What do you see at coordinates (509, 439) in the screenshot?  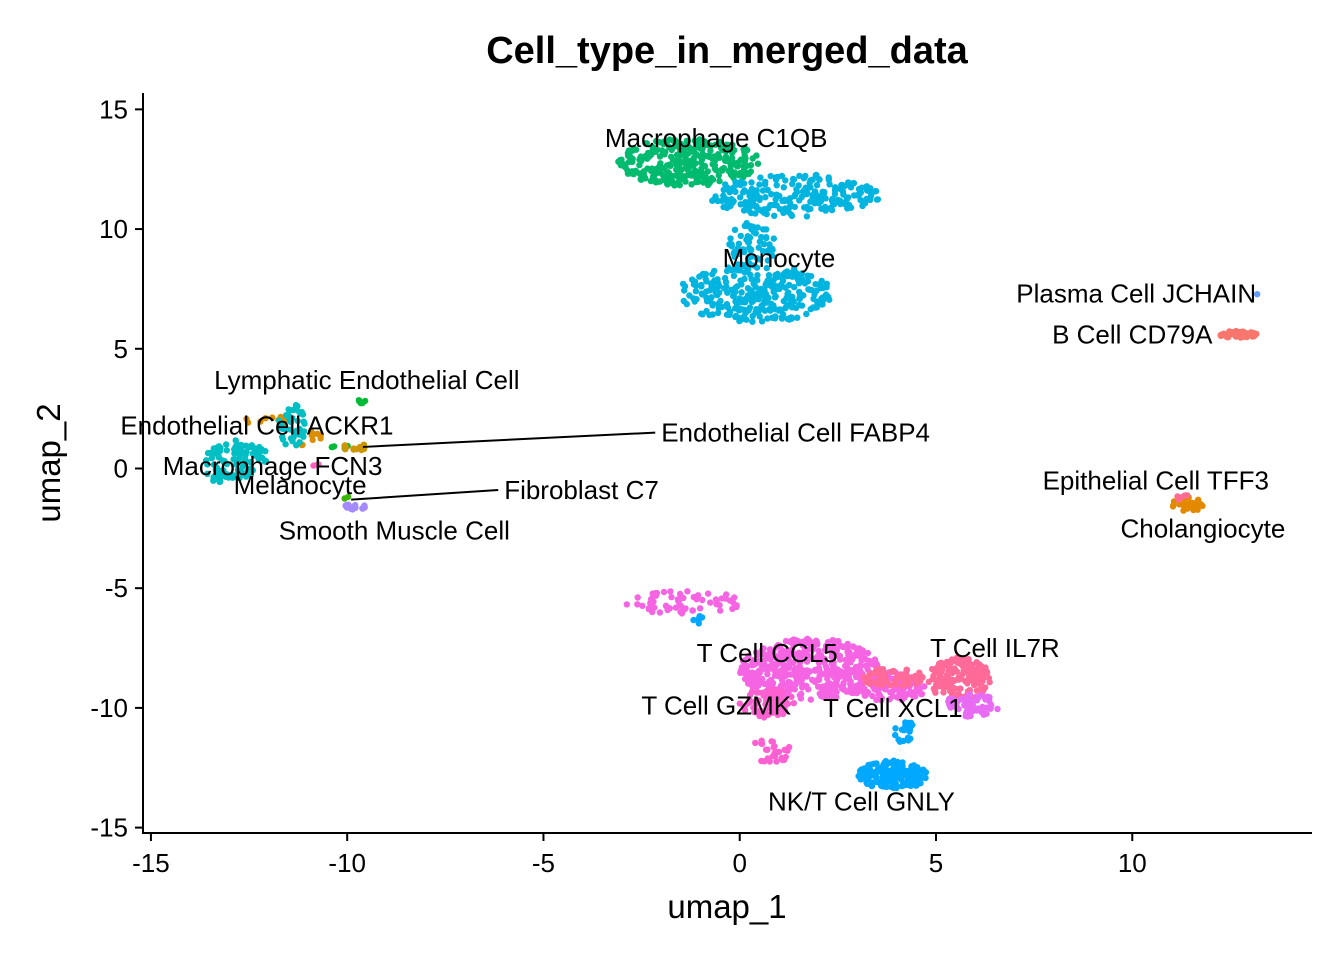 I see `leader-line-endothelial-cell-fabp4` at bounding box center [509, 439].